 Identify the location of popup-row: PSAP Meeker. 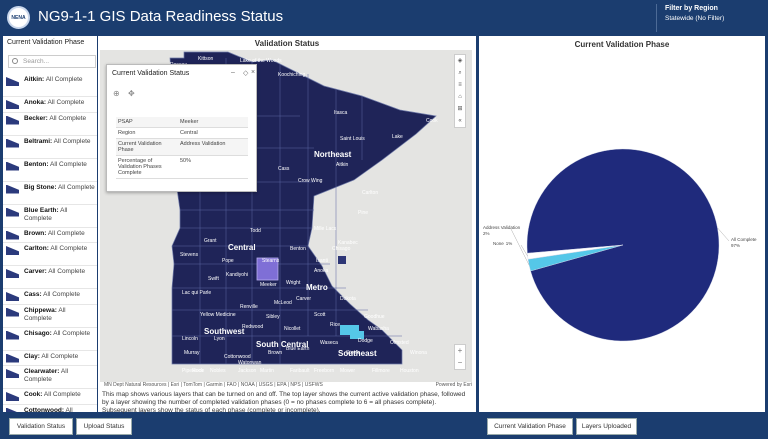
(182, 122).